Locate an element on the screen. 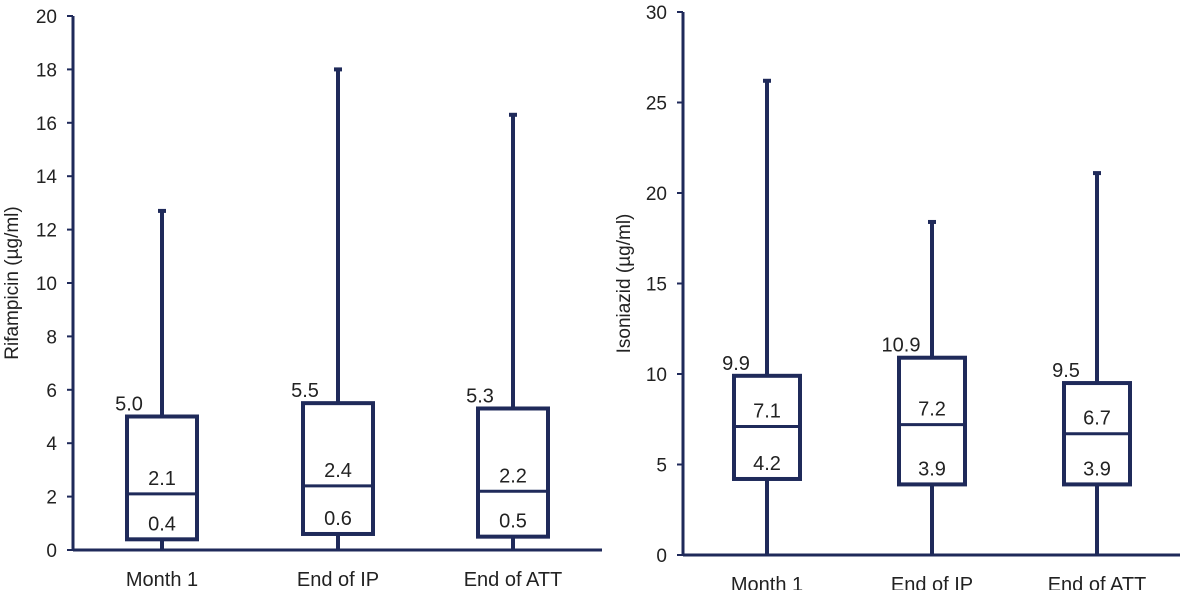 This screenshot has height=595, width=1180. box-3: 9.5 6.7 3.9 End of ATT is located at coordinates (1097, 383).